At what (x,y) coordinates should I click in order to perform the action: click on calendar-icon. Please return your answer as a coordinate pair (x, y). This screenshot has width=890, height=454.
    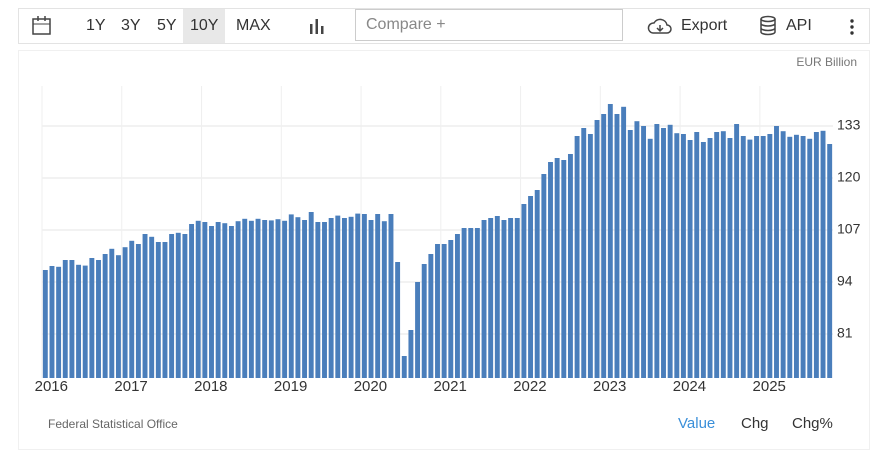
    Looking at the image, I should click on (42, 26).